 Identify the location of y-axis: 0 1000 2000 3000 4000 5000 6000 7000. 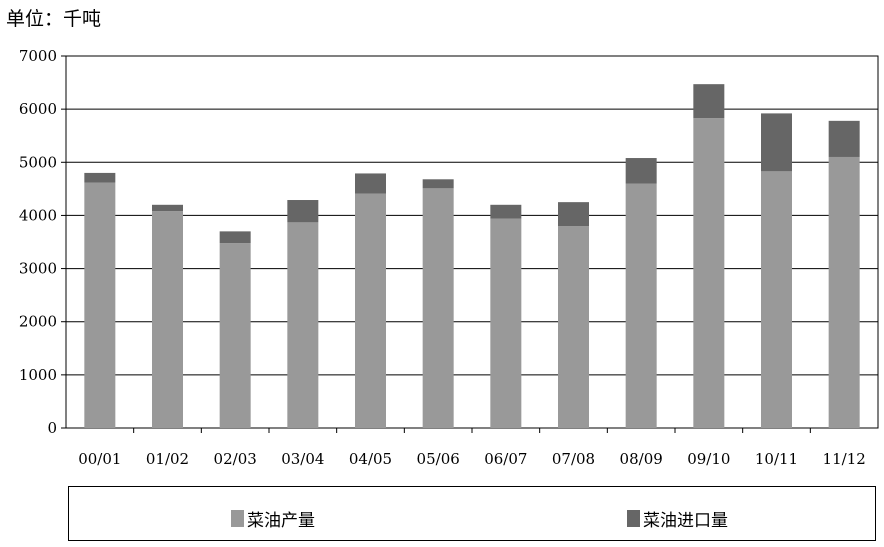
(42, 242).